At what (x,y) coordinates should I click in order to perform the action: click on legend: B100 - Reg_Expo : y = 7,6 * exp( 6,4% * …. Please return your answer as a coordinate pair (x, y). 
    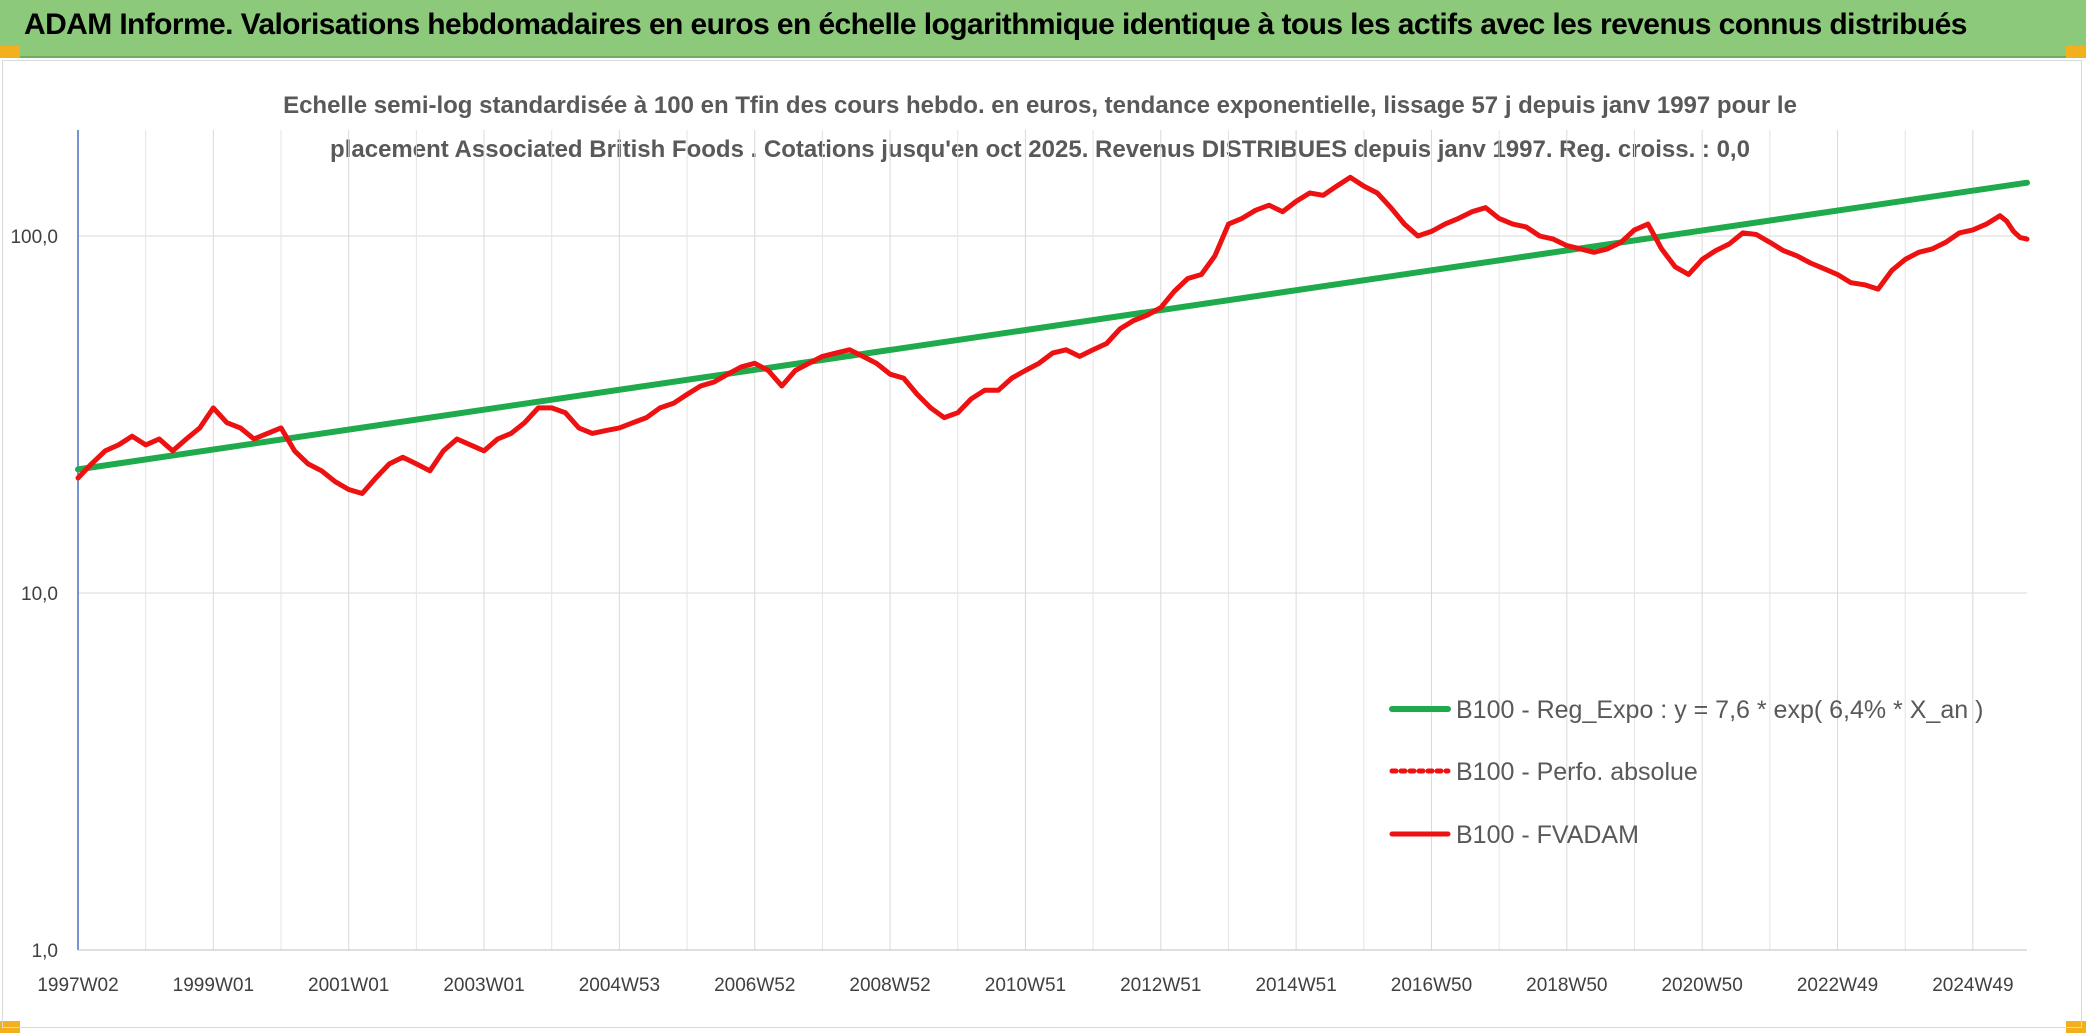
    Looking at the image, I should click on (1686, 772).